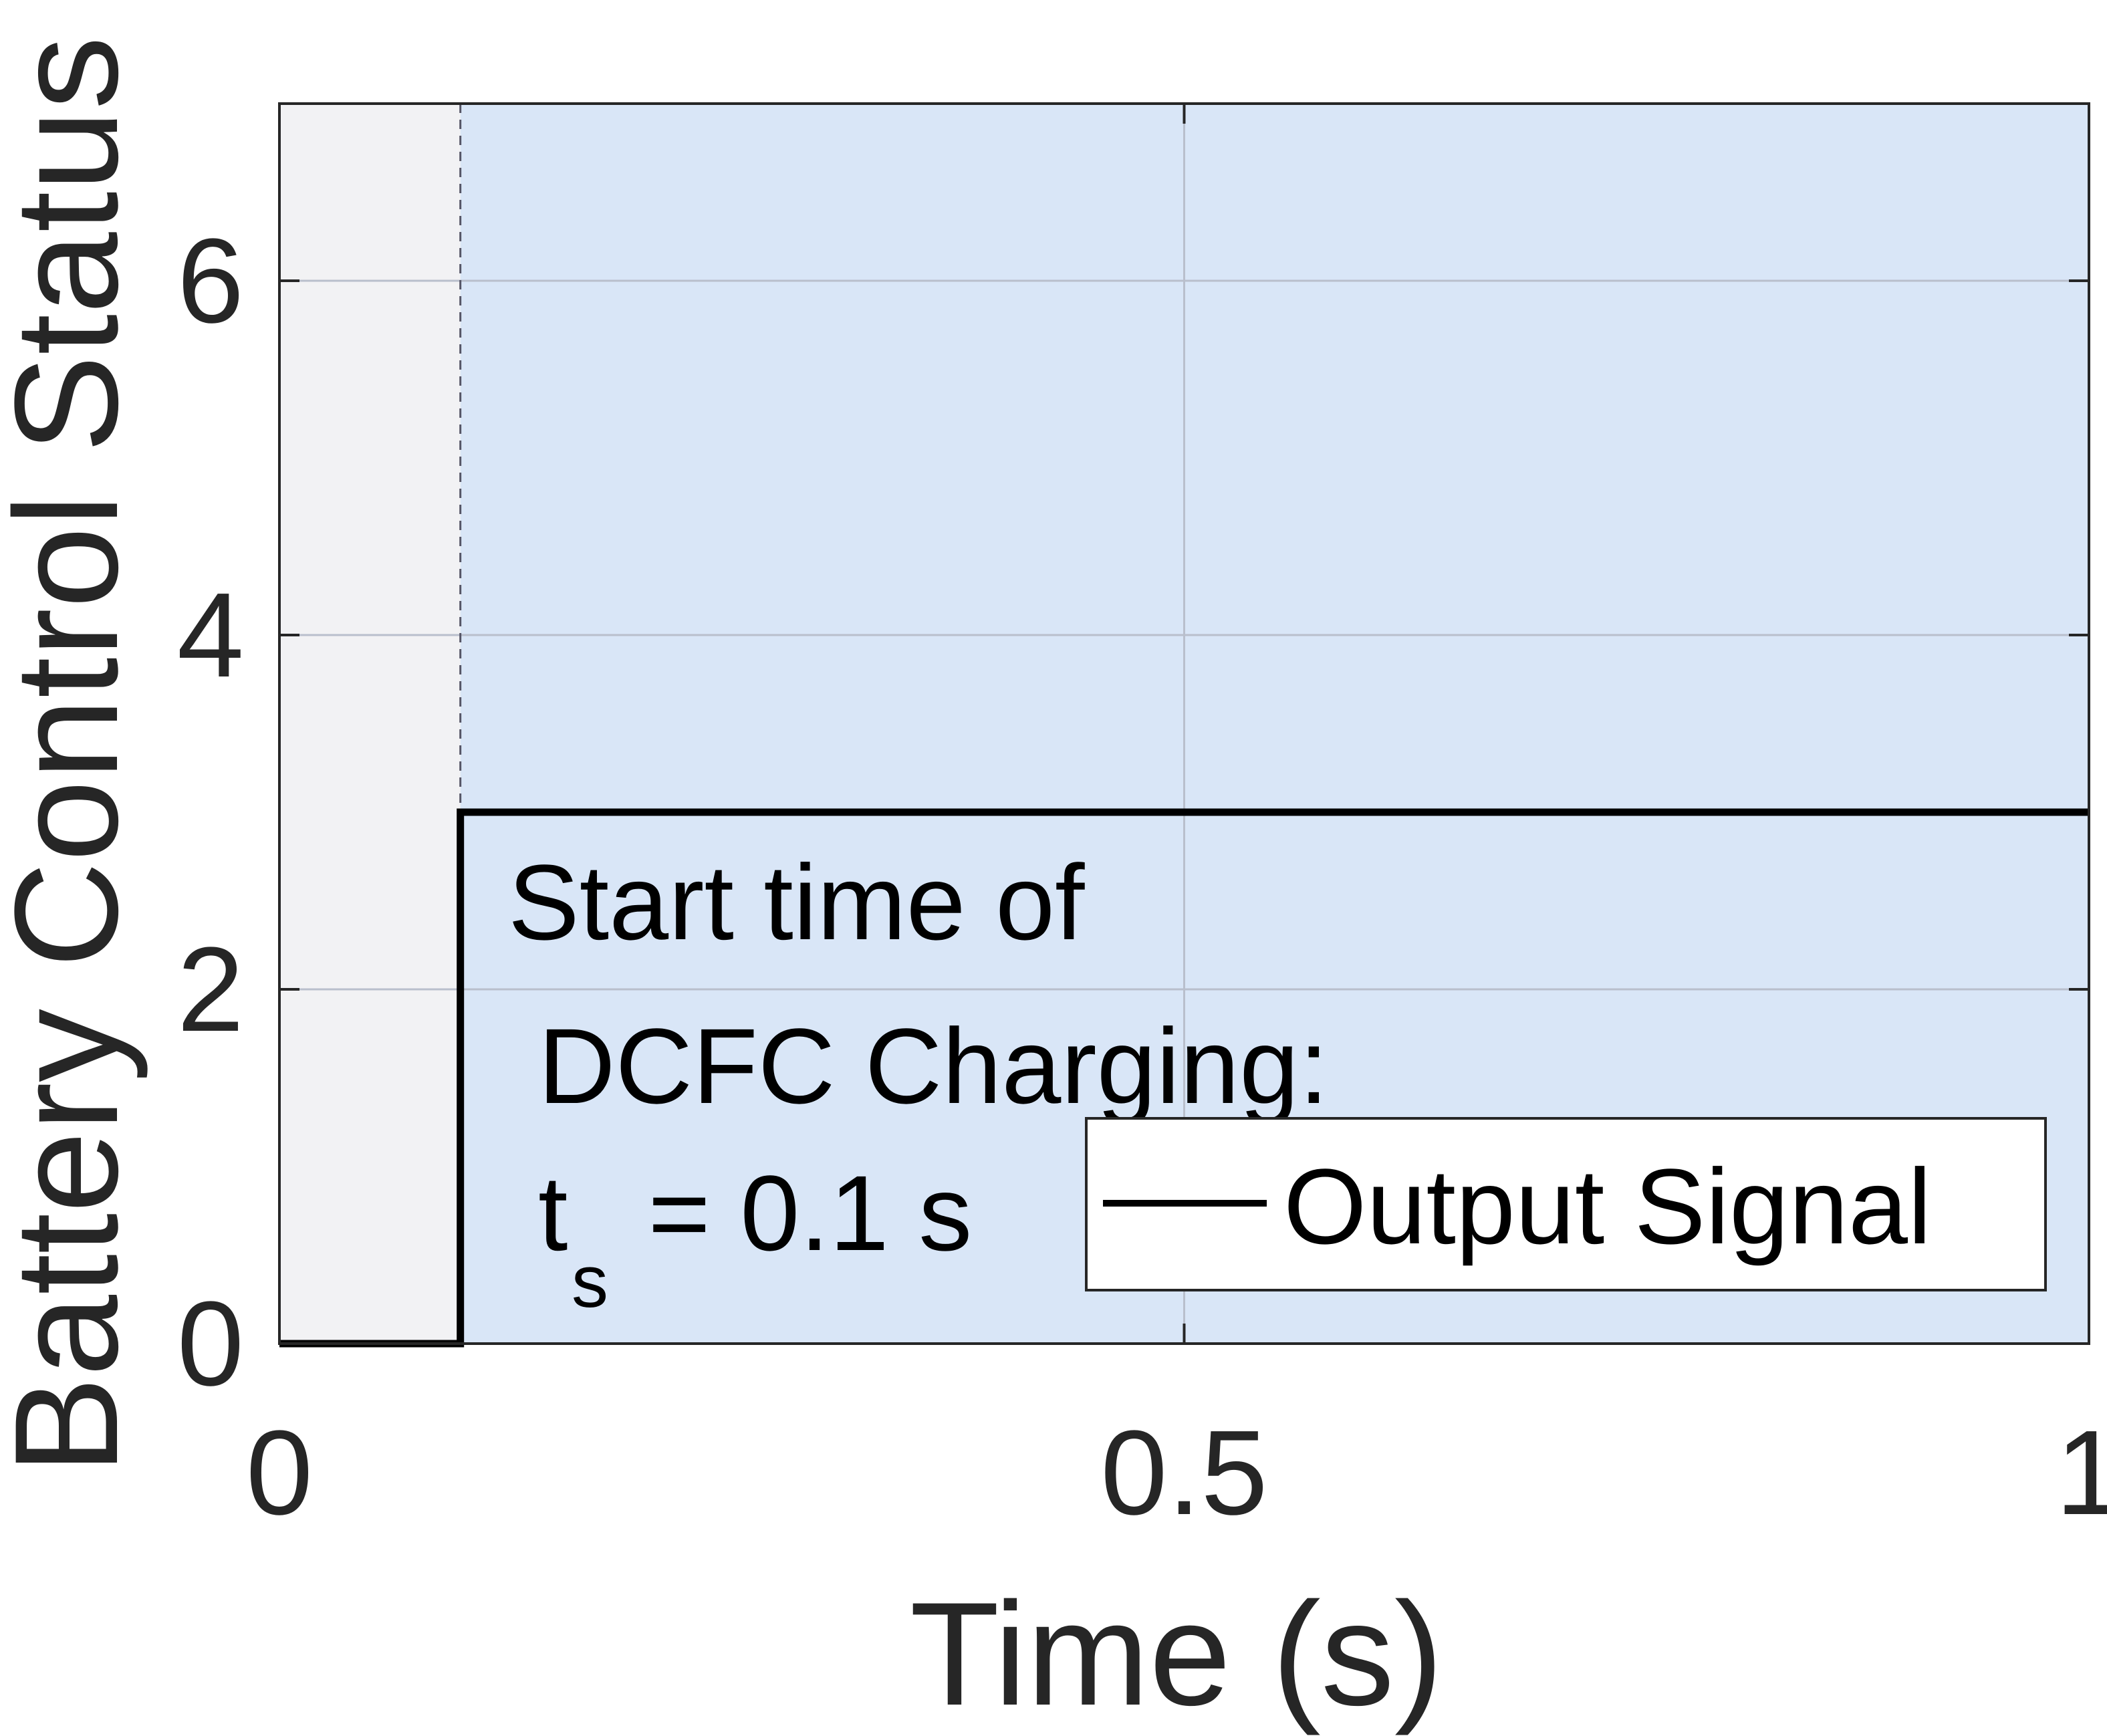 The image size is (2107, 1736). What do you see at coordinates (2081, 1473) in the screenshot?
I see `x-tick-label: 1` at bounding box center [2081, 1473].